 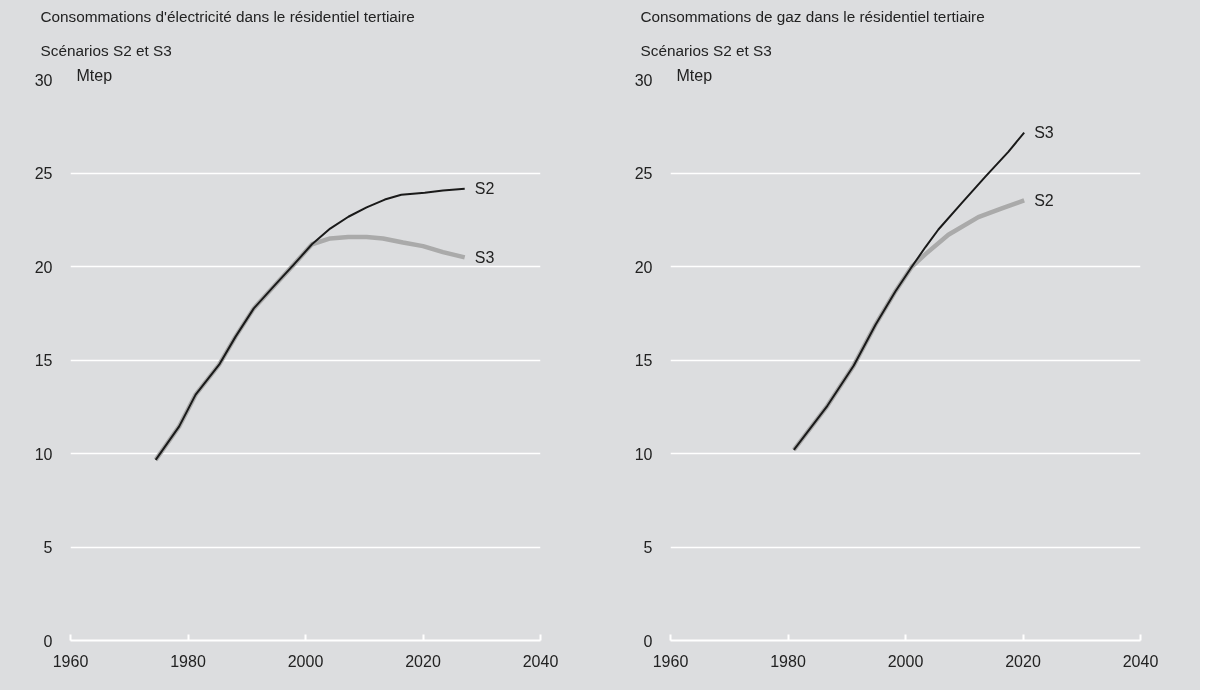 I want to click on chart-title: Consommations d'électricité dans le résidentiel tertiaire, so click(x=227, y=16).